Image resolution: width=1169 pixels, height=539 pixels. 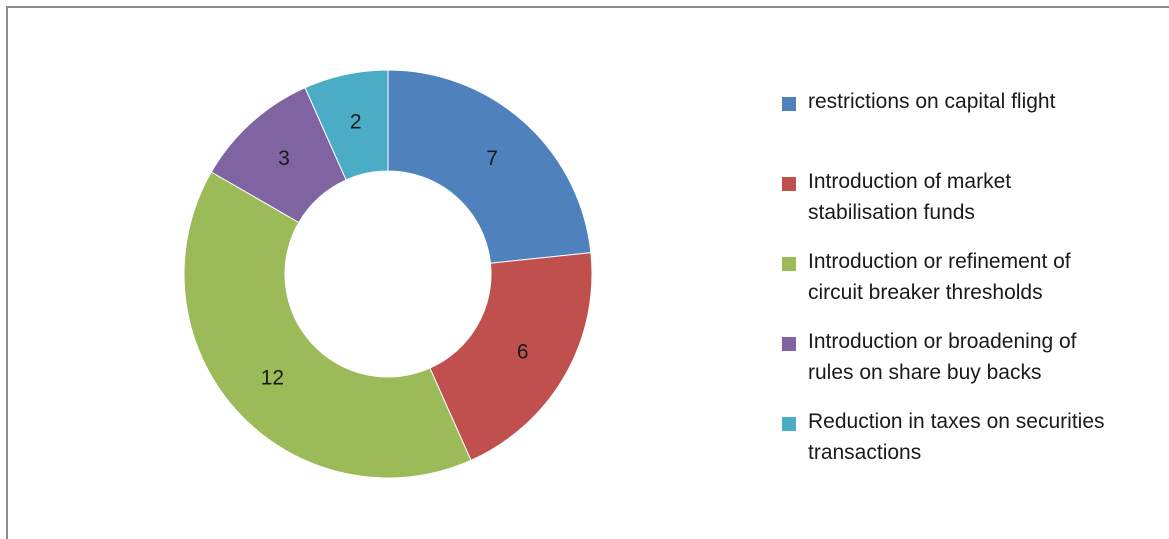 I want to click on data-label-1: 7, so click(x=492, y=158).